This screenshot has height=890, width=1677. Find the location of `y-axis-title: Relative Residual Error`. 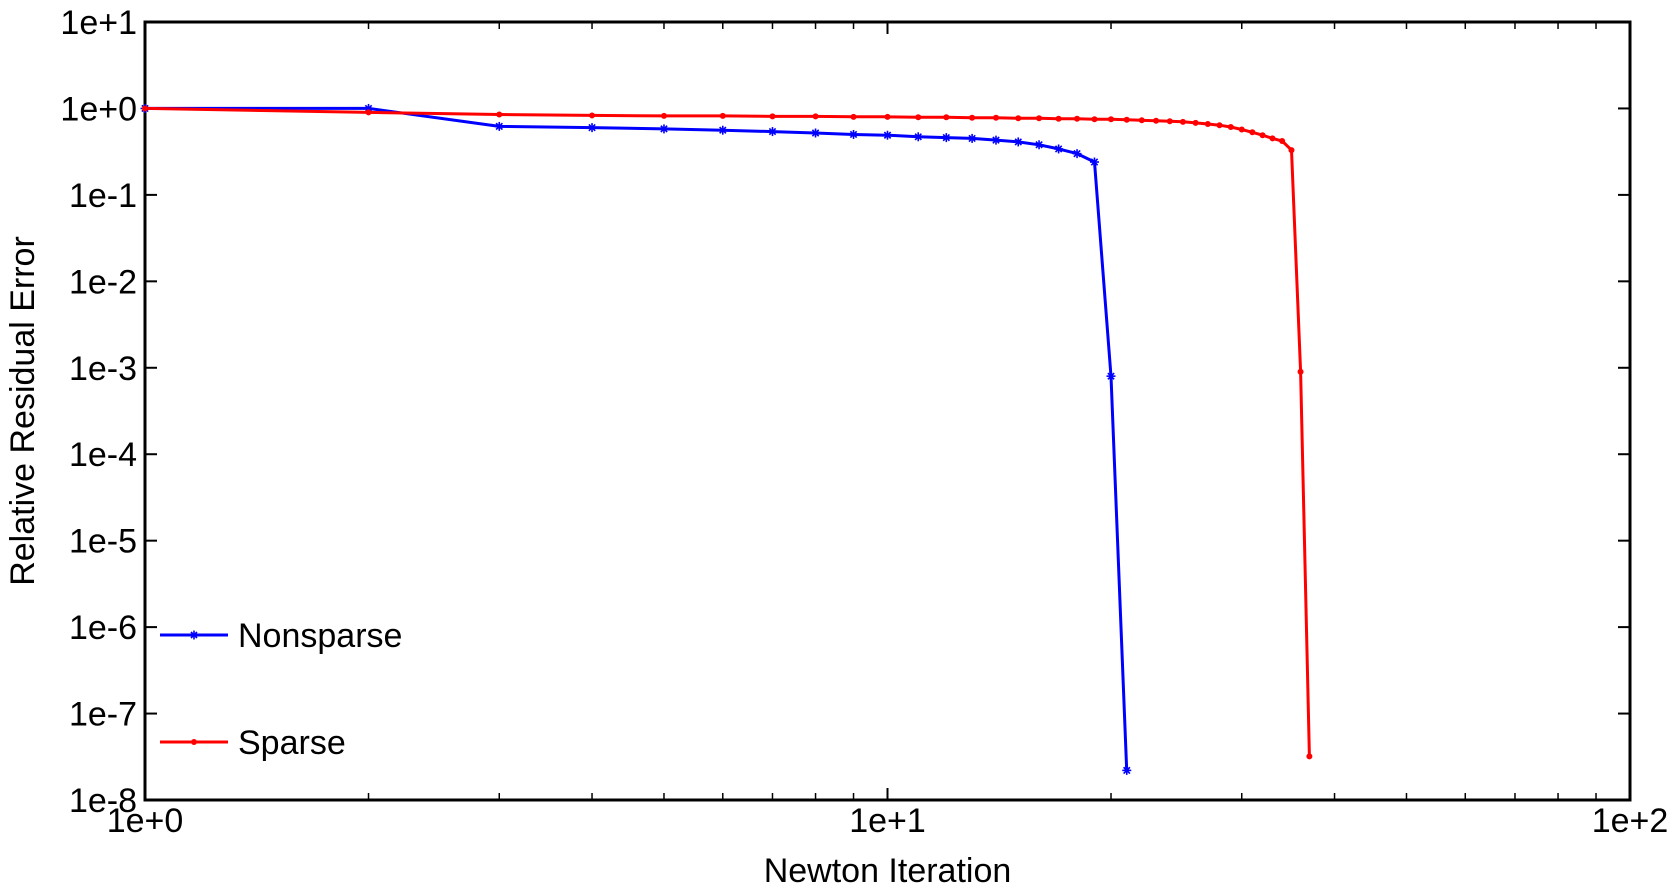

y-axis-title: Relative Residual Error is located at coordinates (23, 411).